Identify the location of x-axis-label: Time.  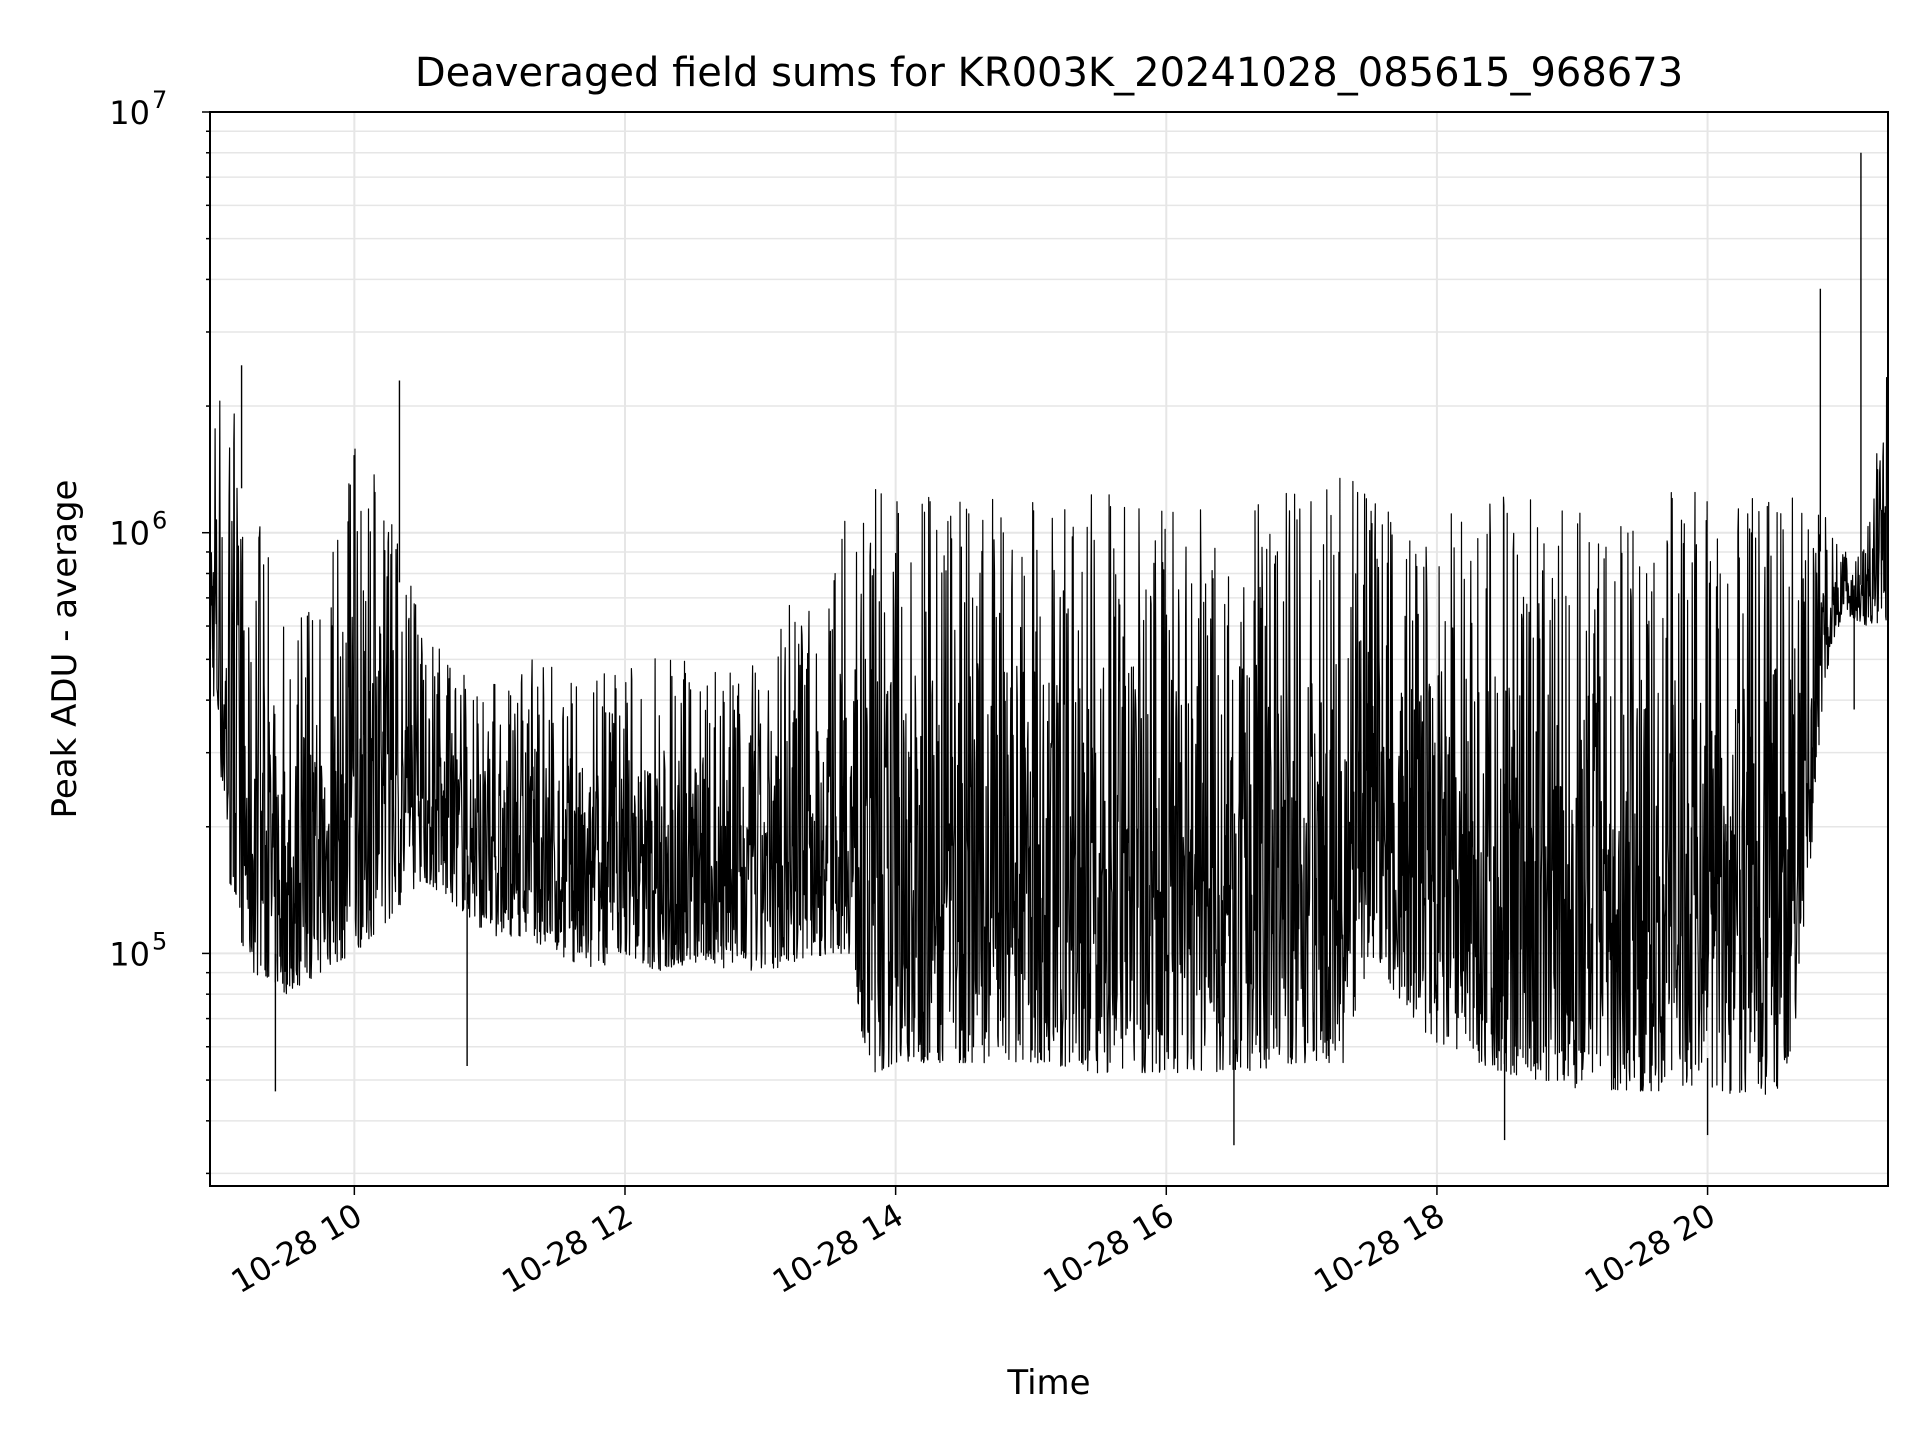
(1048, 1383).